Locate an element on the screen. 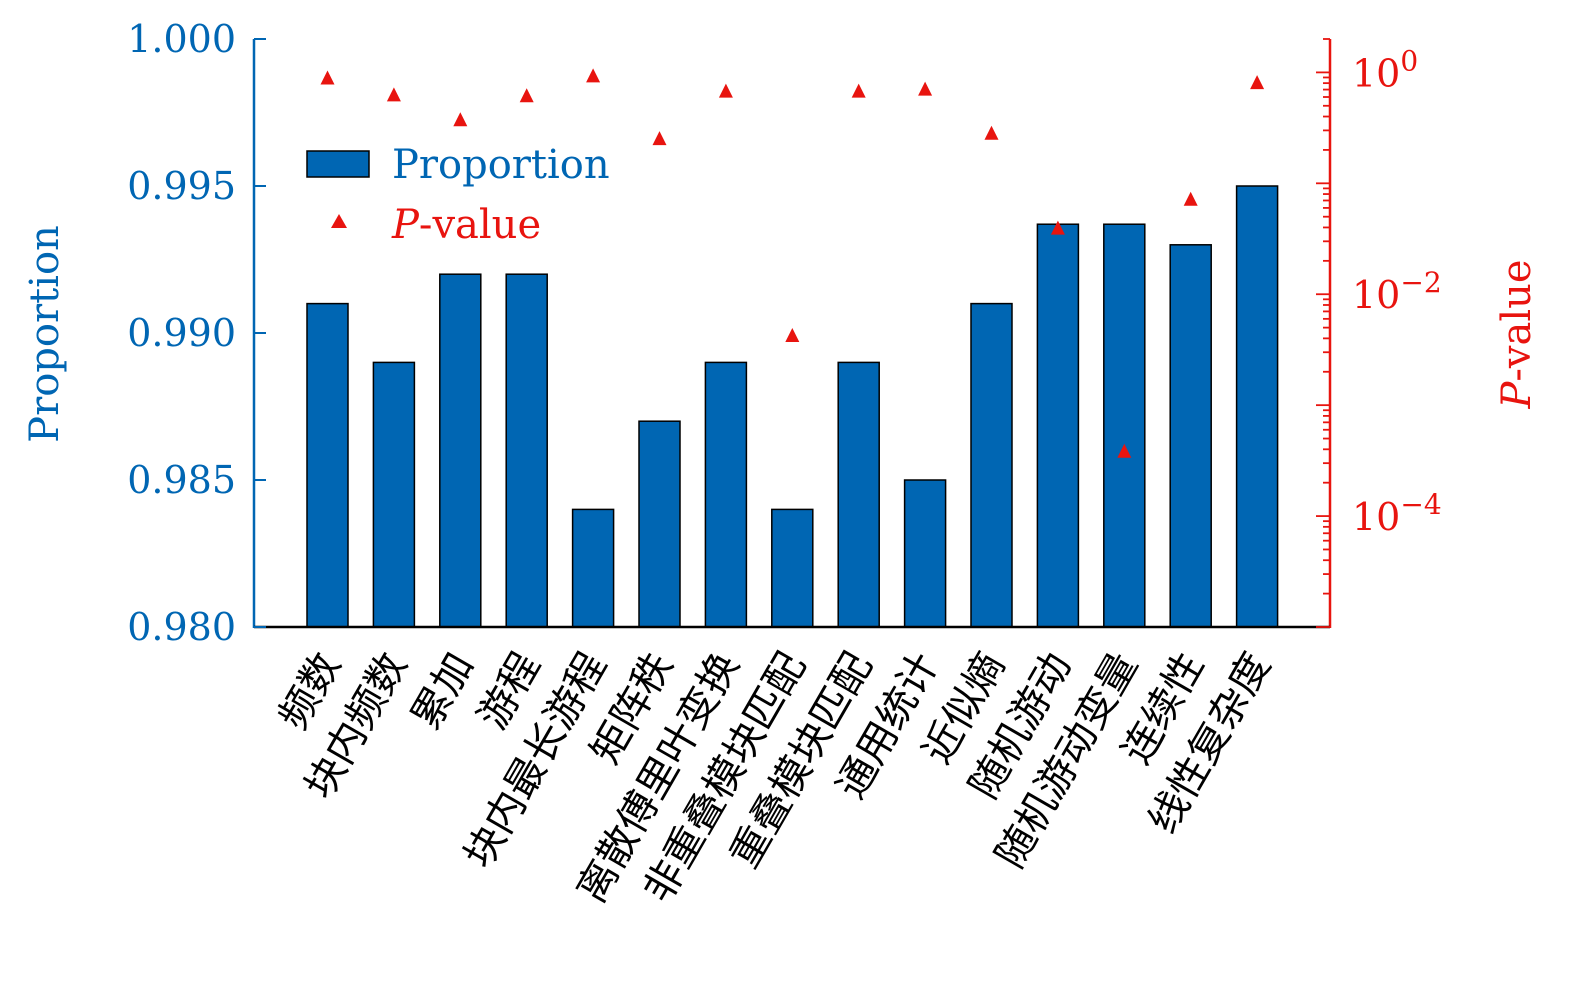  left-ticks: 0.980 0.985 0.990 0.995 1.000 is located at coordinates (196, 333).